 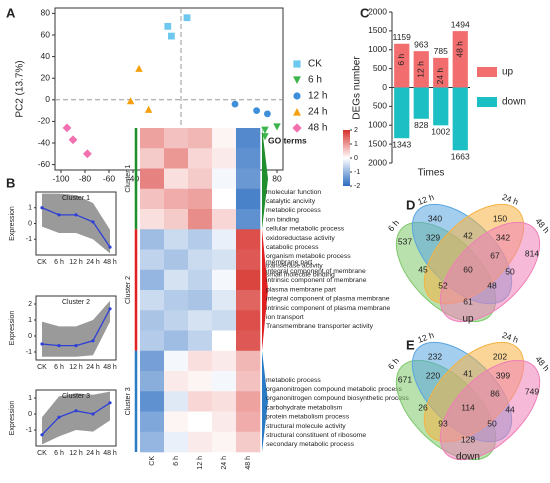 What do you see at coordinates (487, 102) in the screenshot?
I see `legend-swatch` at bounding box center [487, 102].